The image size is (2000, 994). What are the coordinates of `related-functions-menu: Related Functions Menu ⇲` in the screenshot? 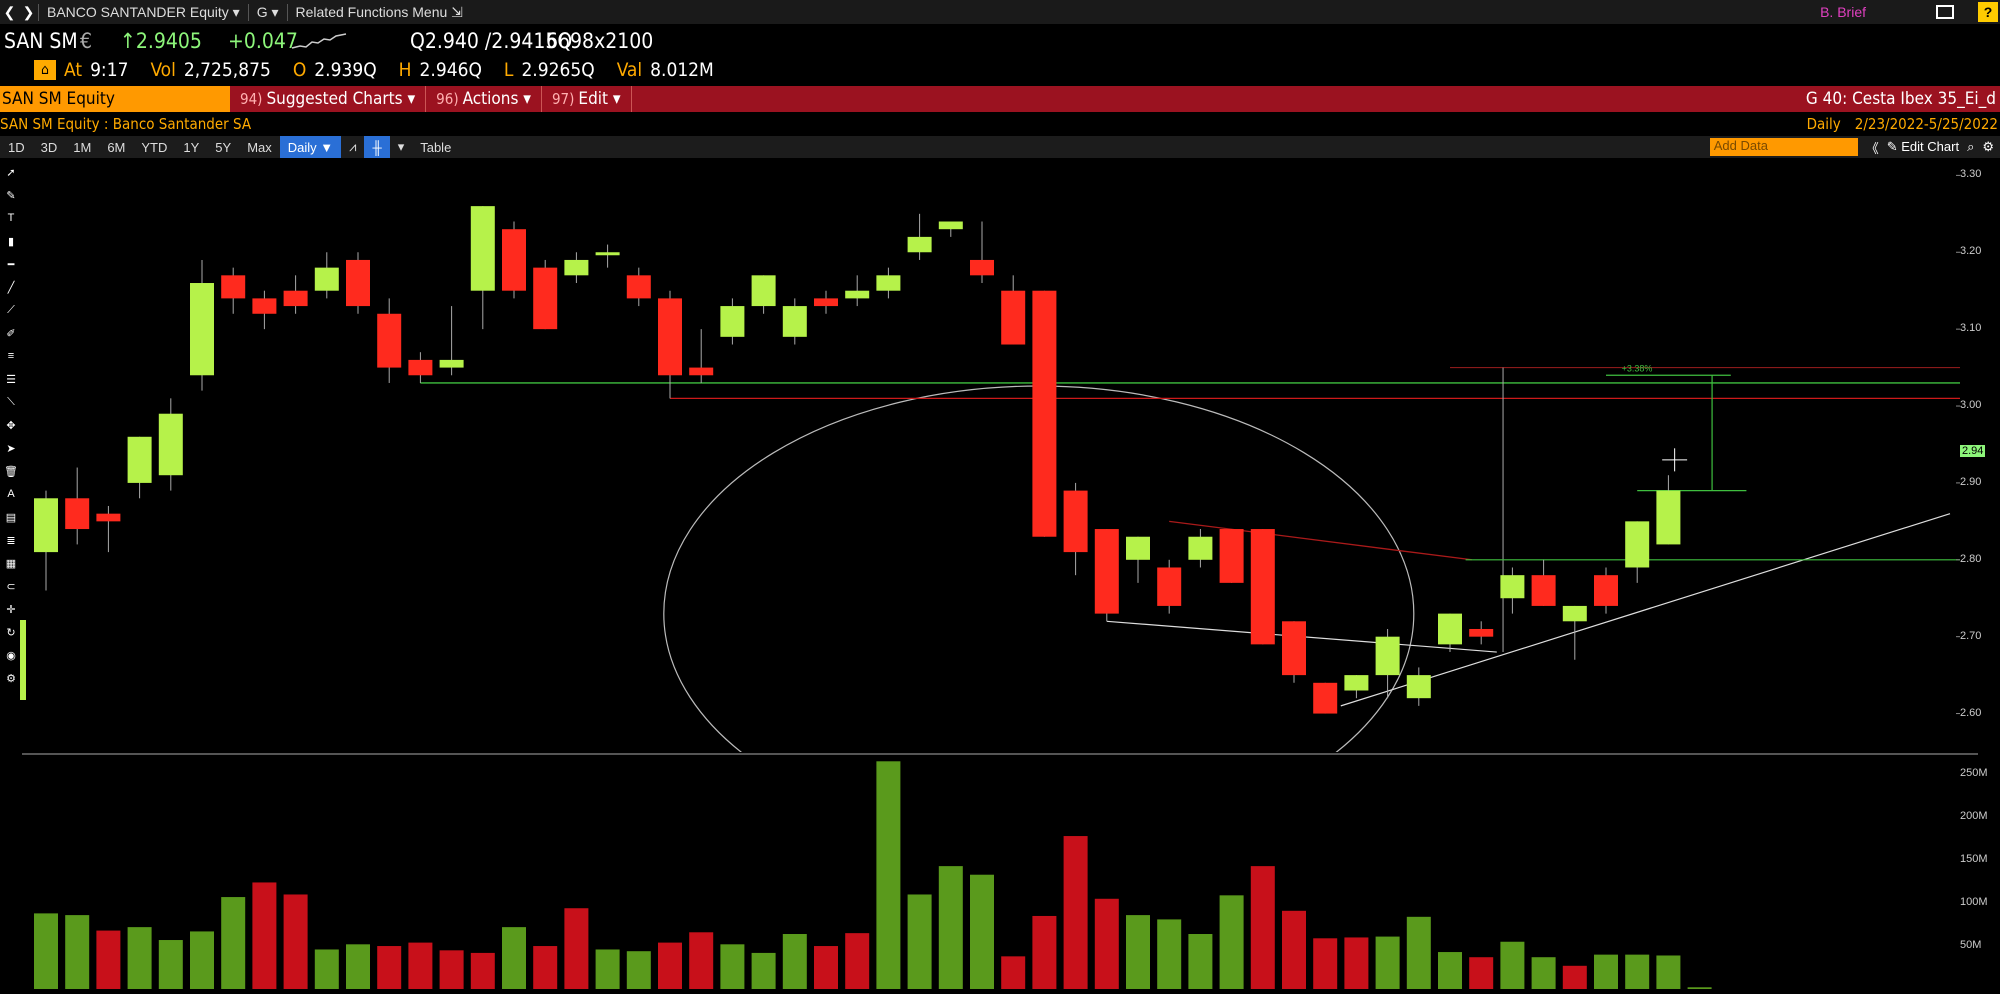 It's located at (378, 12).